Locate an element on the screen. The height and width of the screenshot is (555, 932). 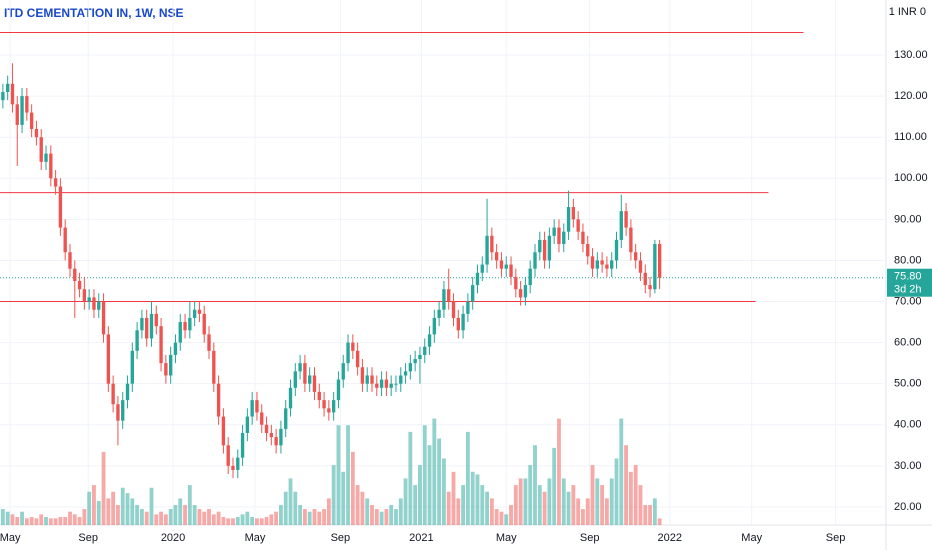
x-tick-label: 2020 is located at coordinates (173, 538).